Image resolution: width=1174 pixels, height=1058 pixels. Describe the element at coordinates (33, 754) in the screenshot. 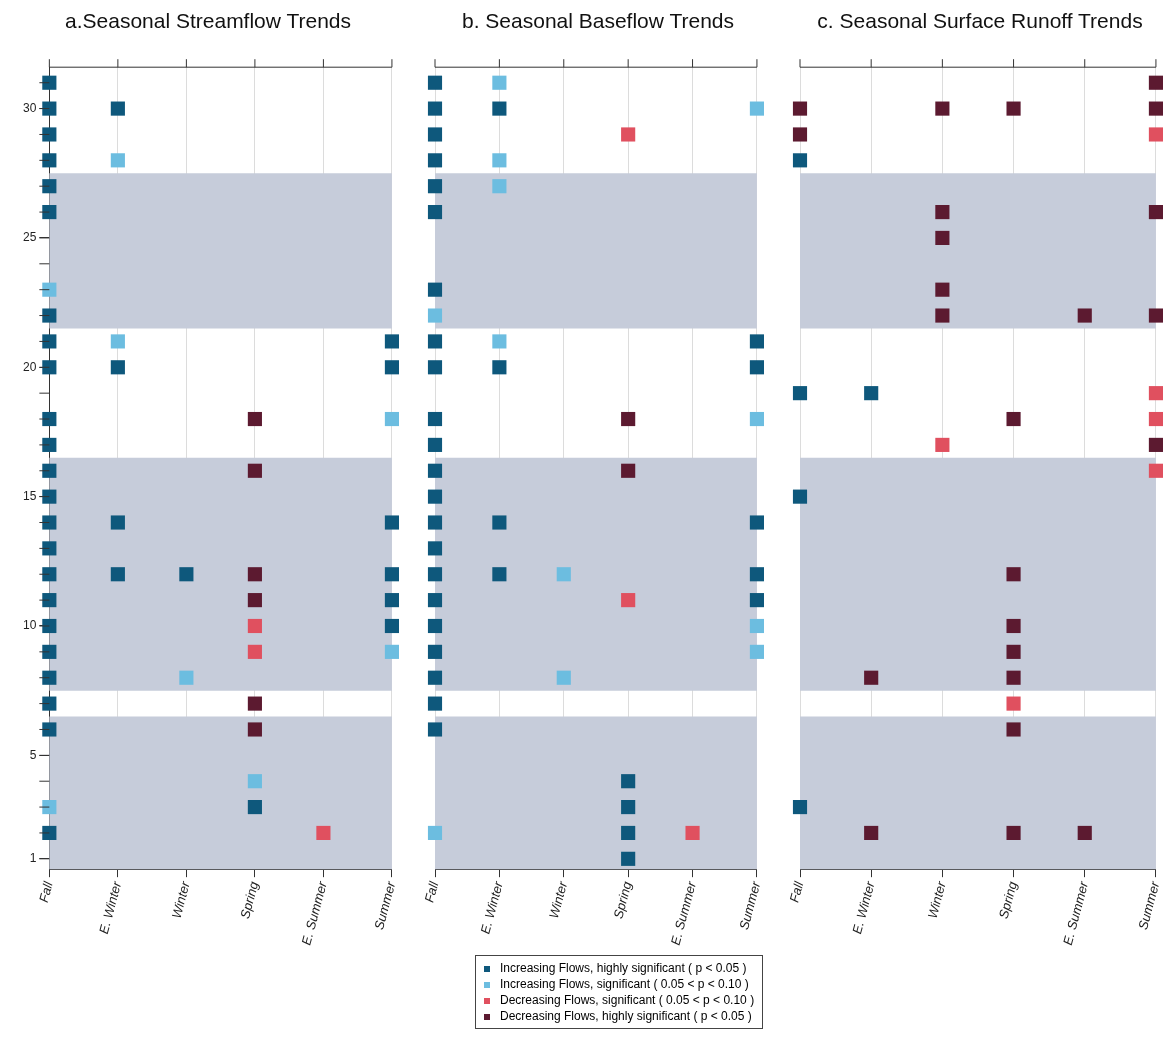

I see `y-tick-label: 5` at that location.